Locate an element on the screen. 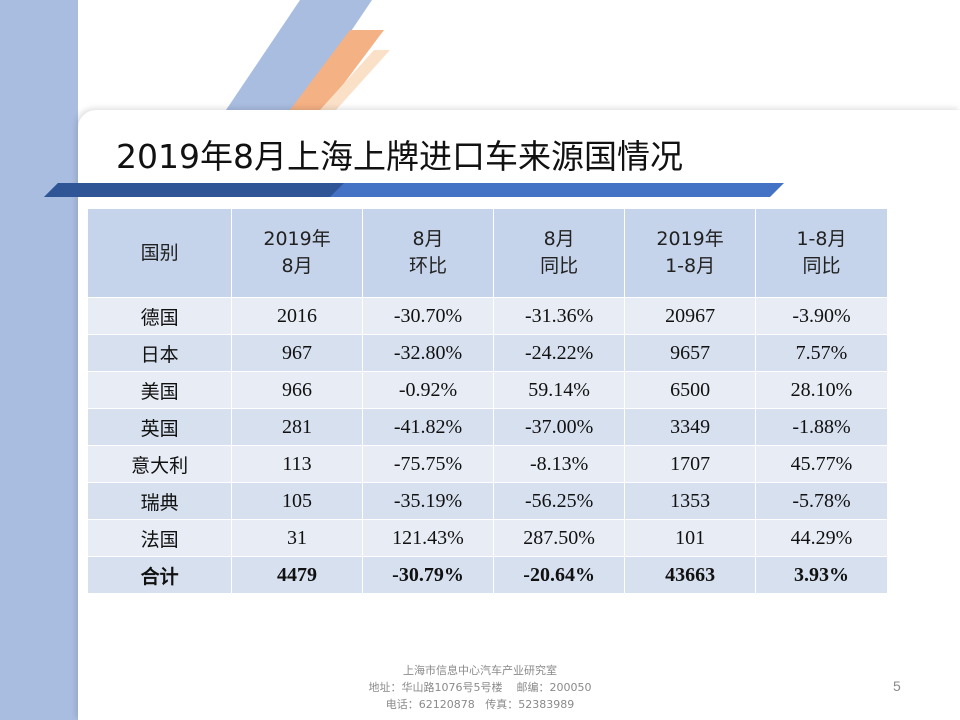 Image resolution: width=960 pixels, height=720 pixels. cell-aug: 113 is located at coordinates (297, 464).